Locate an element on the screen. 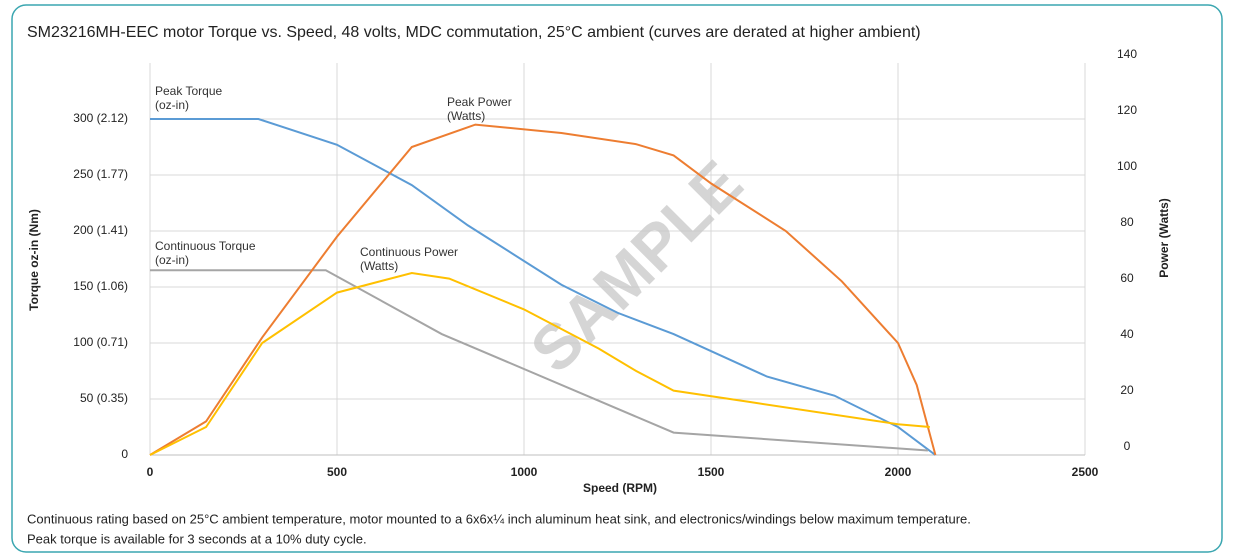  y2-tick-label: 120 is located at coordinates (1127, 110).